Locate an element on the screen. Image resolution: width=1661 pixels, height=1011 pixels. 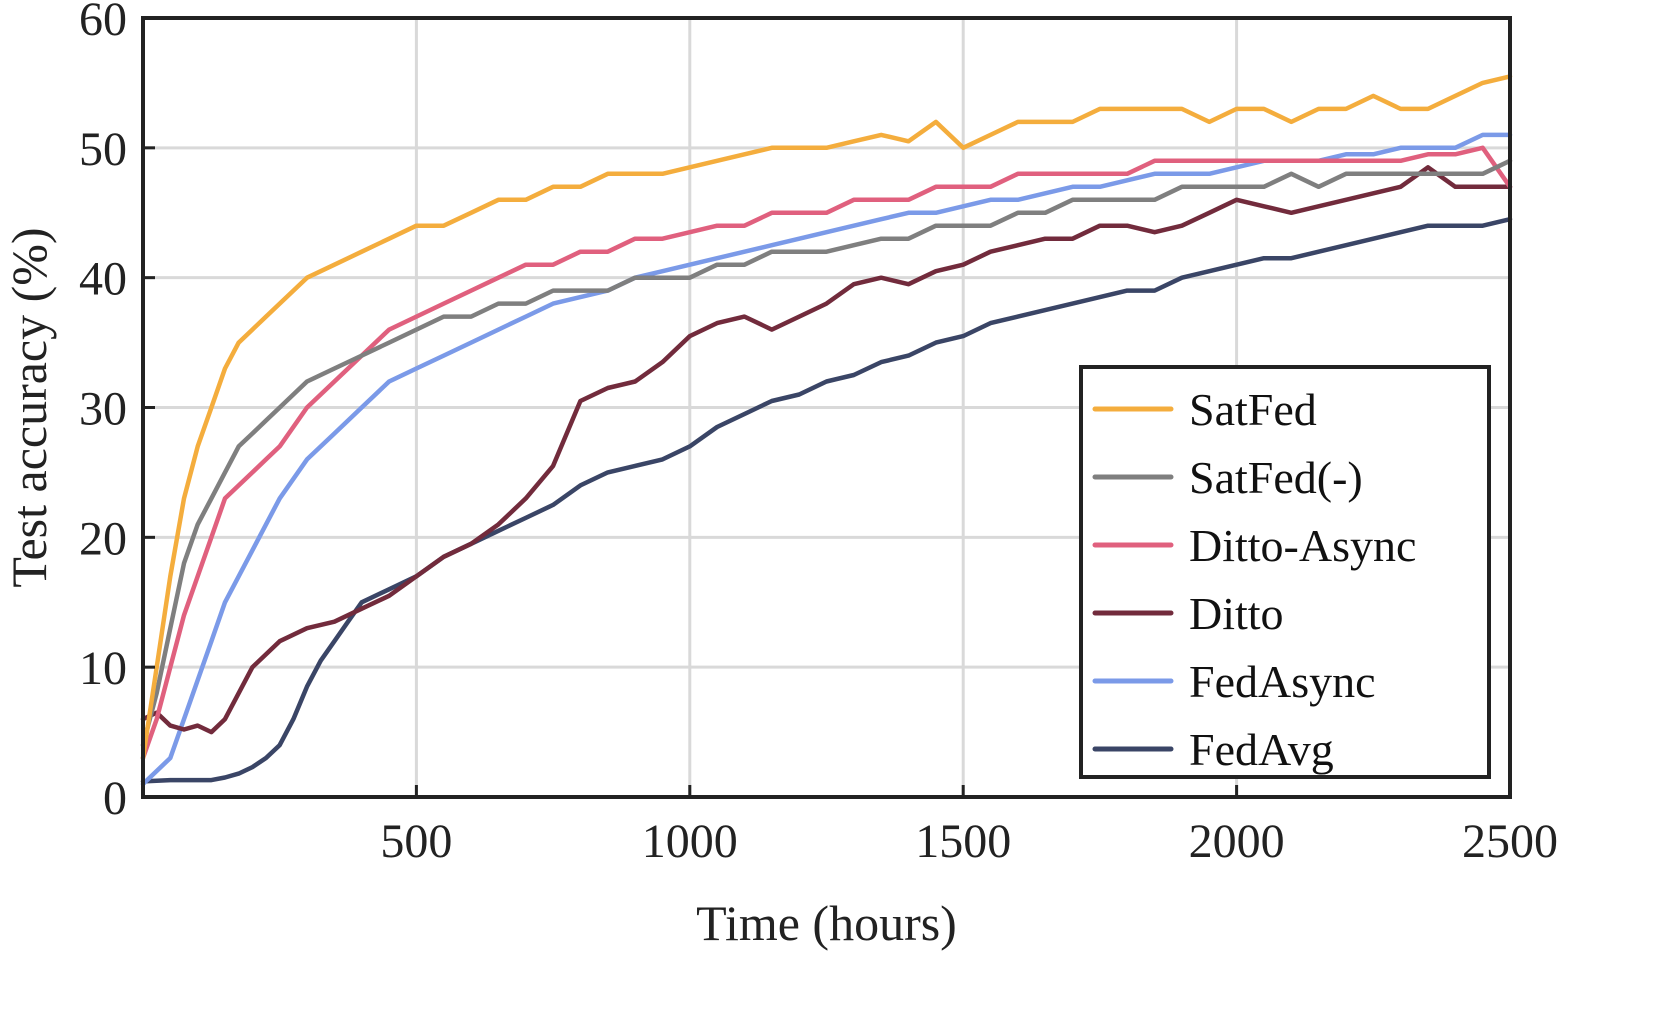
legend-item-fedasync: FedAsync is located at coordinates (1234, 681).